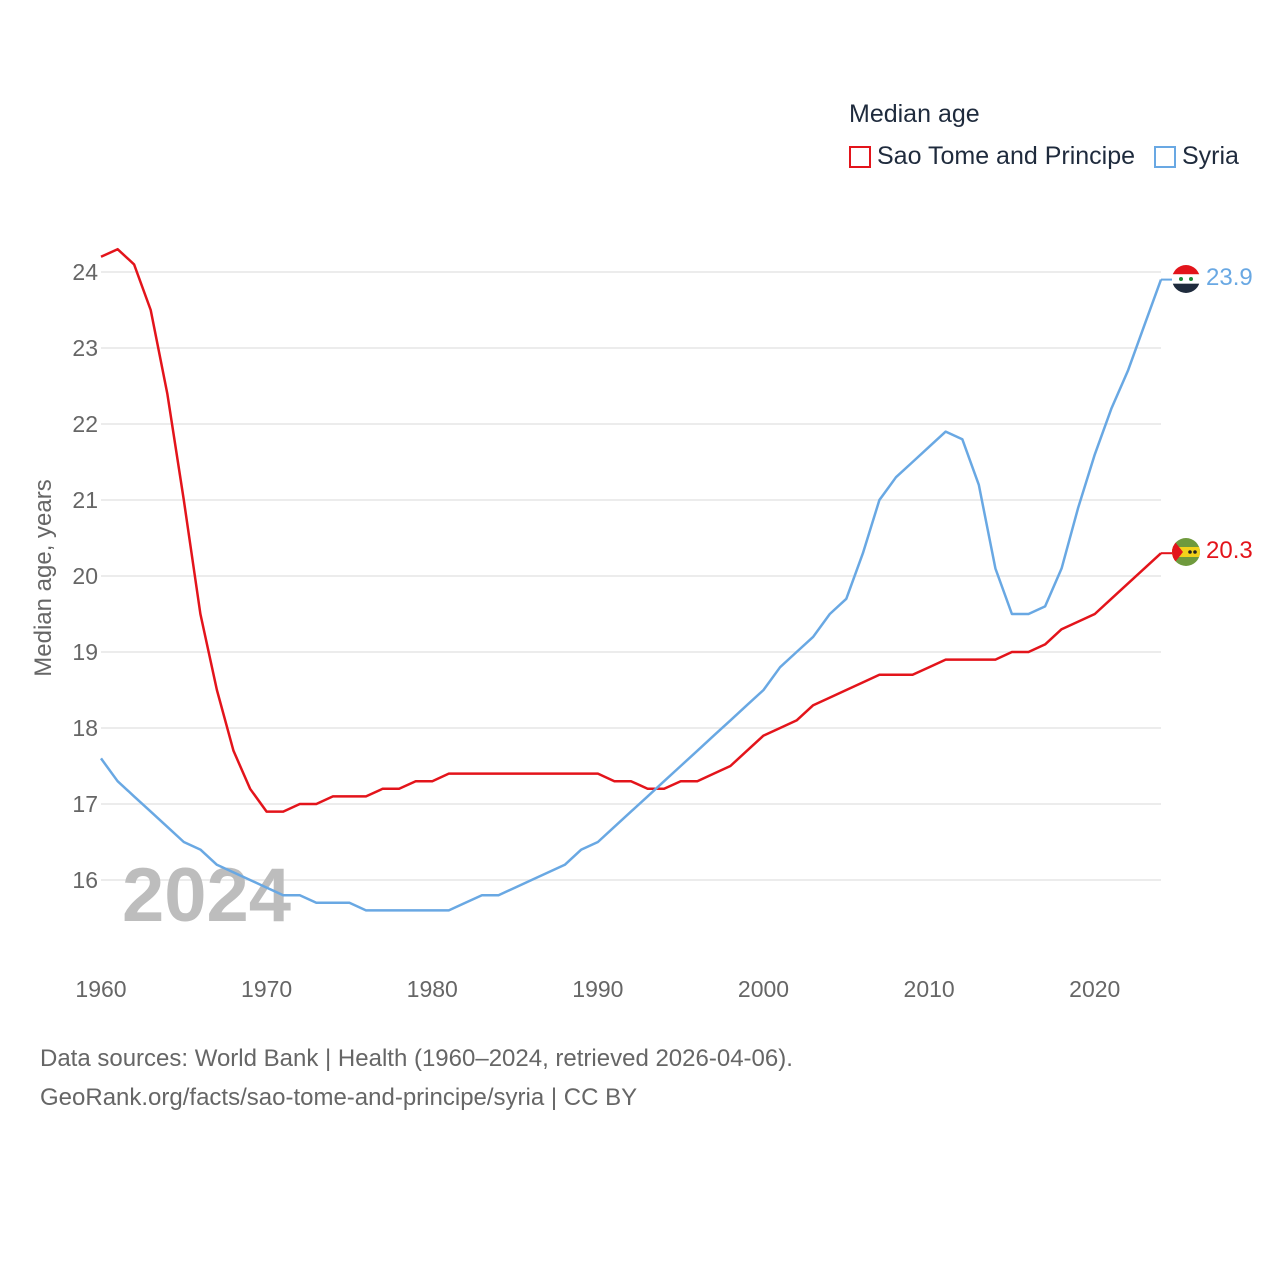  I want to click on legend-item-sao-tome: Sao Tome and Principe, so click(992, 156).